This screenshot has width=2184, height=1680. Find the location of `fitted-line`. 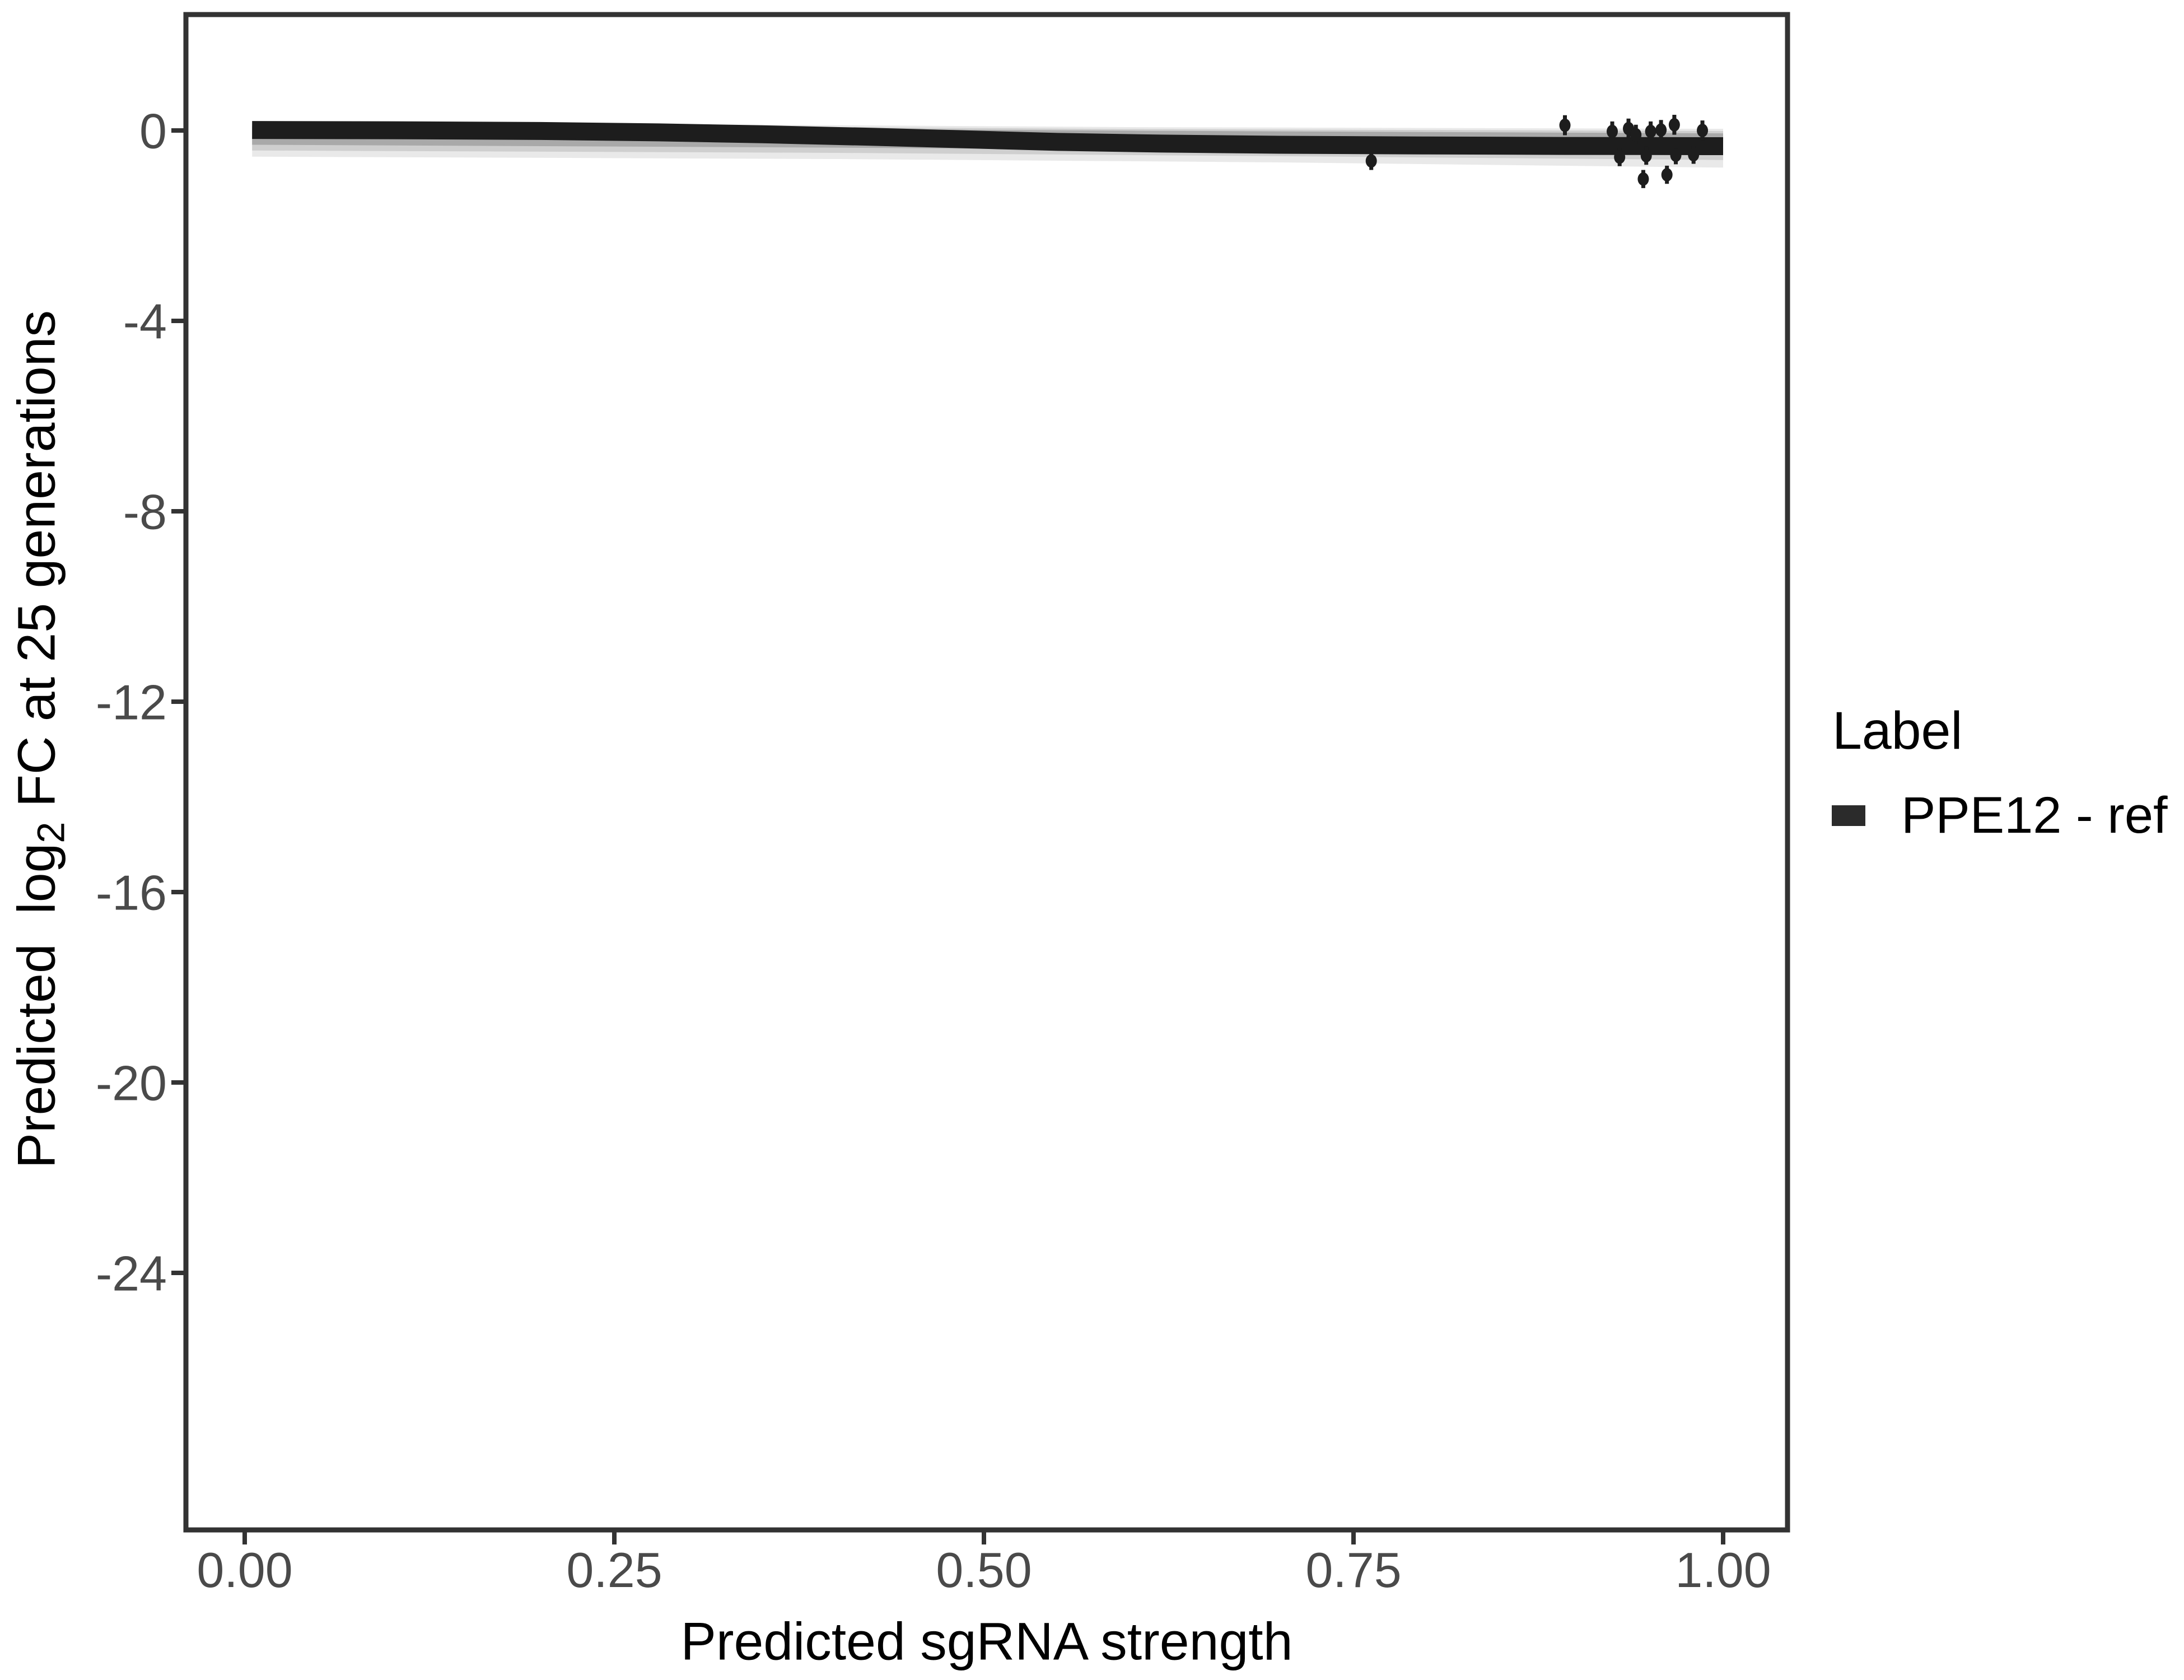

fitted-line is located at coordinates (988, 139).